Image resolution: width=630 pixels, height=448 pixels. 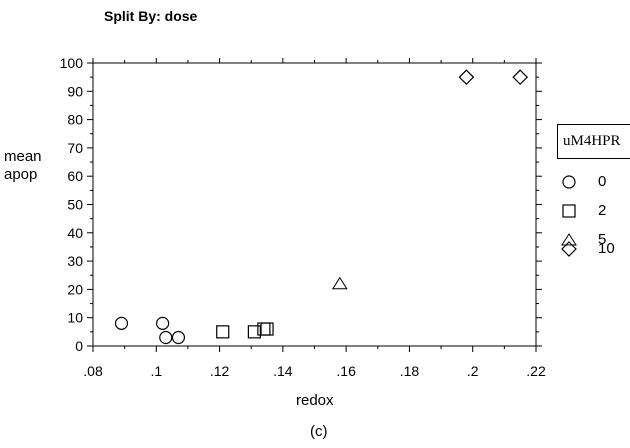 I want to click on y-tick-label: 0, so click(x=79, y=346).